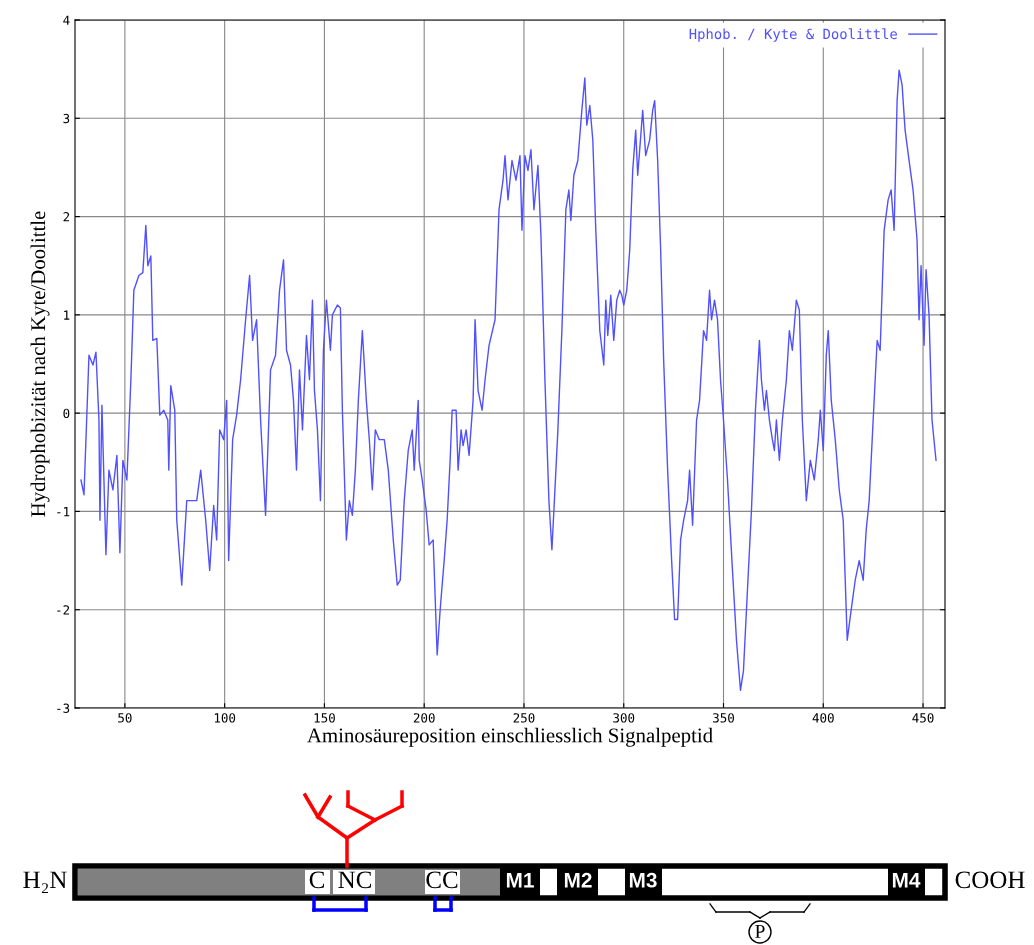 The image size is (1034, 945). Describe the element at coordinates (990, 880) in the screenshot. I see `text: COOH` at that location.